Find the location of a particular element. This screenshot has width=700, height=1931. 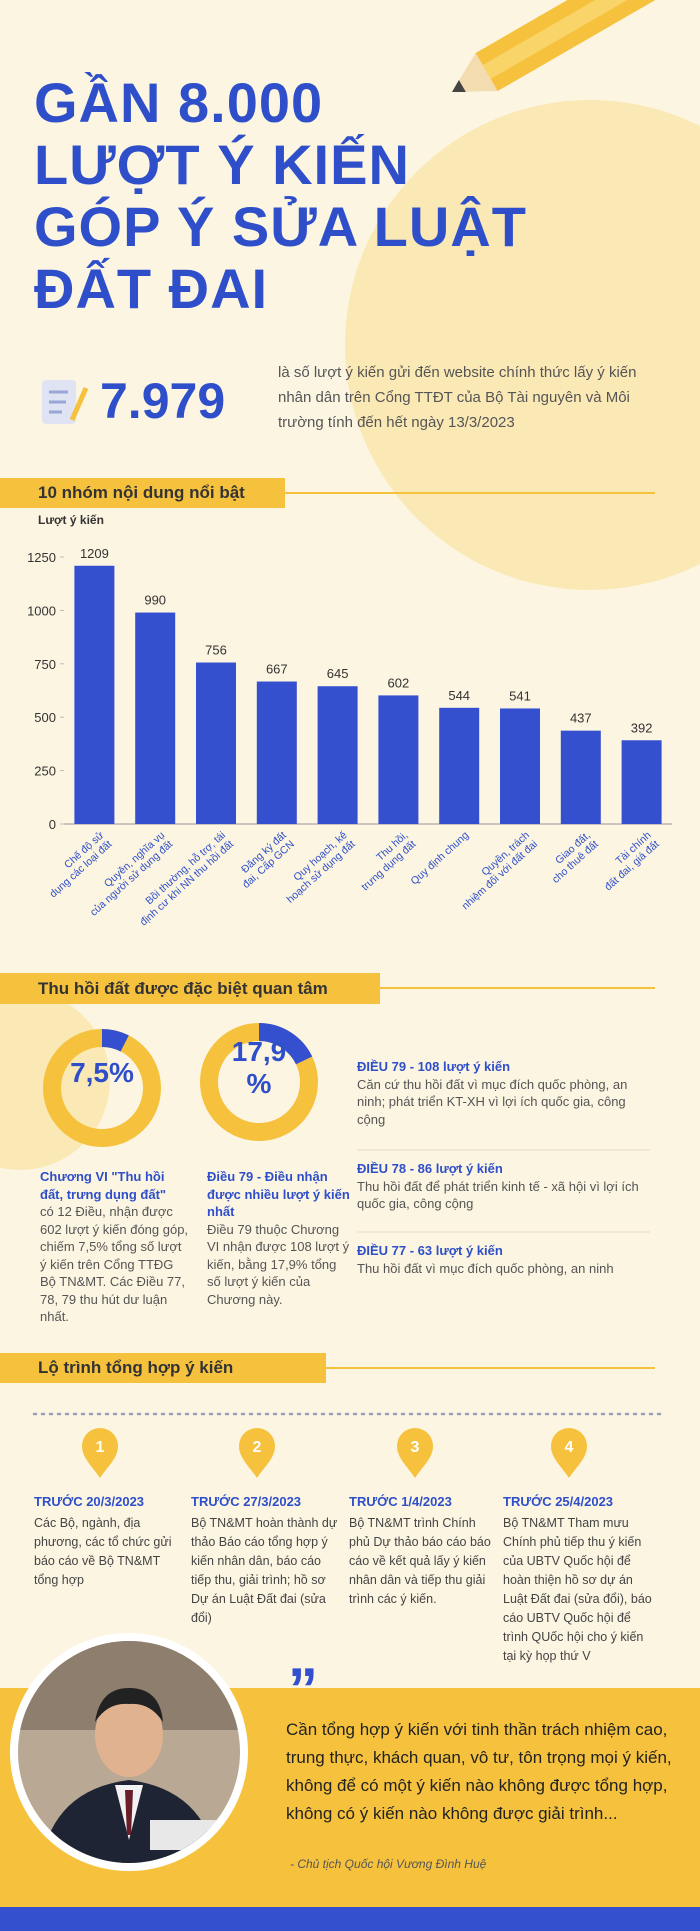

value-label: 756 is located at coordinates (216, 650).